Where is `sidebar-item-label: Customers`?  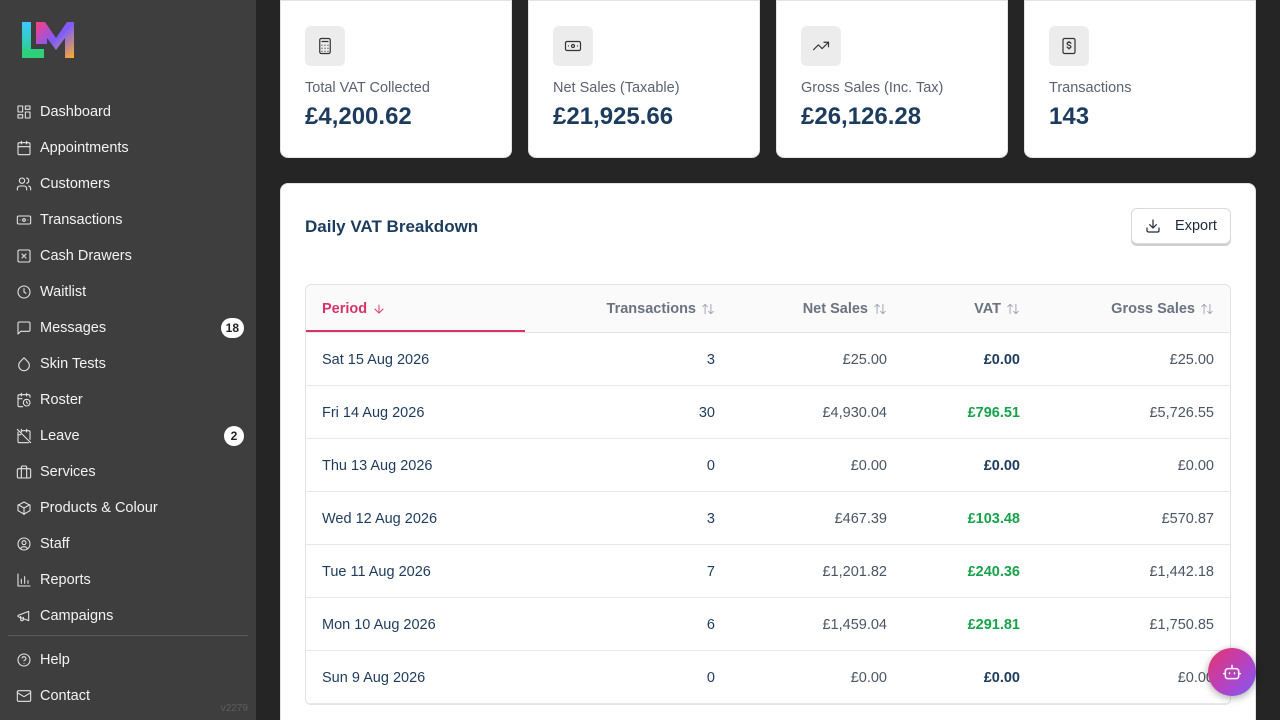 sidebar-item-label: Customers is located at coordinates (75, 184).